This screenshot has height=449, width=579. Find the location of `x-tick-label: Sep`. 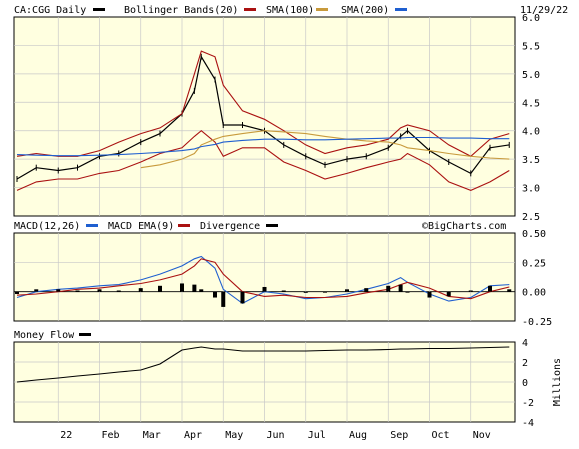

x-tick-label: Sep is located at coordinates (399, 435).